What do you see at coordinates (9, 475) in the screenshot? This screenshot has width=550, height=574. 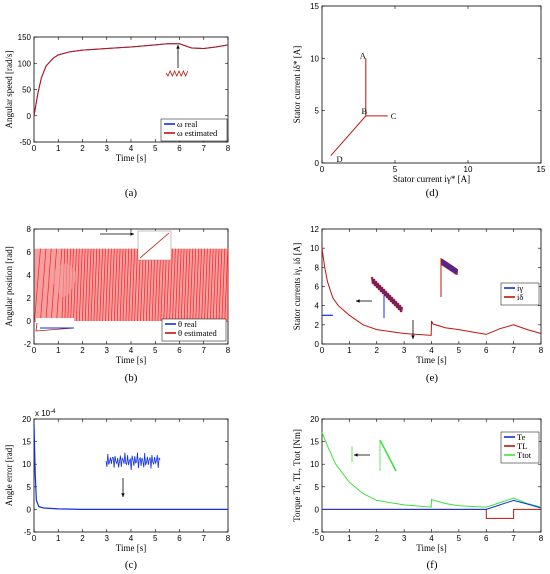 I see `y-axis-label: Angle error [rad]` at bounding box center [9, 475].